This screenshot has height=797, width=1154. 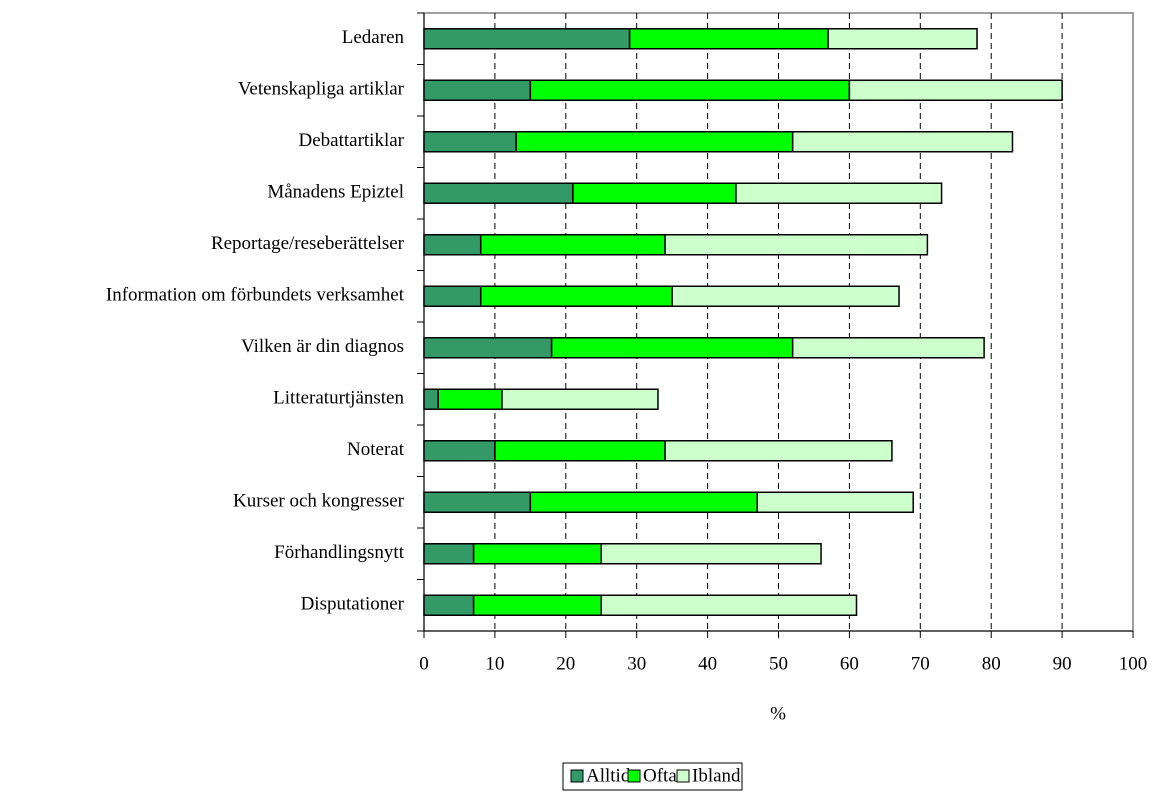 What do you see at coordinates (1062, 663) in the screenshot?
I see `x-tick-label: 90` at bounding box center [1062, 663].